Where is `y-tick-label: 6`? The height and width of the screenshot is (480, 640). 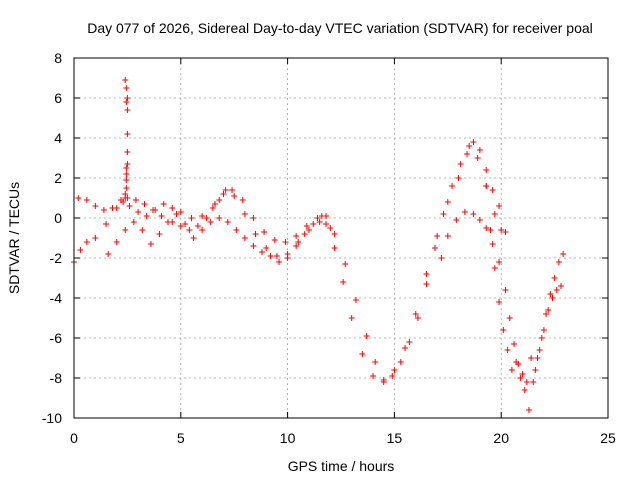 y-tick-label: 6 is located at coordinates (58, 98).